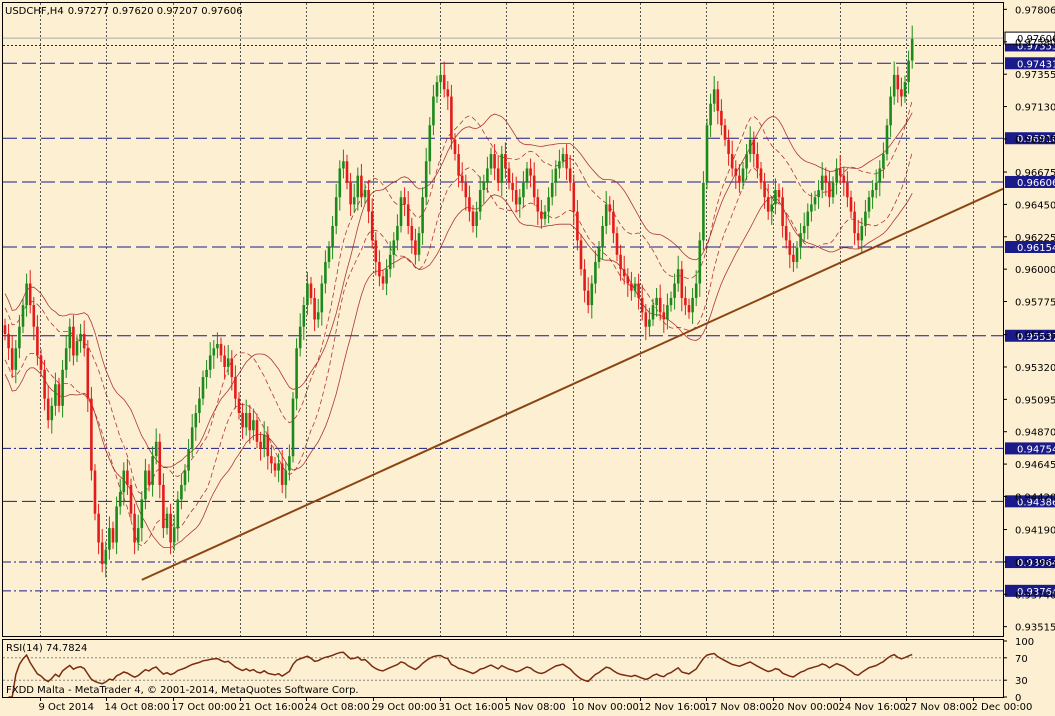 The image size is (1055, 716). Describe the element at coordinates (1036, 563) in the screenshot. I see `level-label: 0.93964` at that location.